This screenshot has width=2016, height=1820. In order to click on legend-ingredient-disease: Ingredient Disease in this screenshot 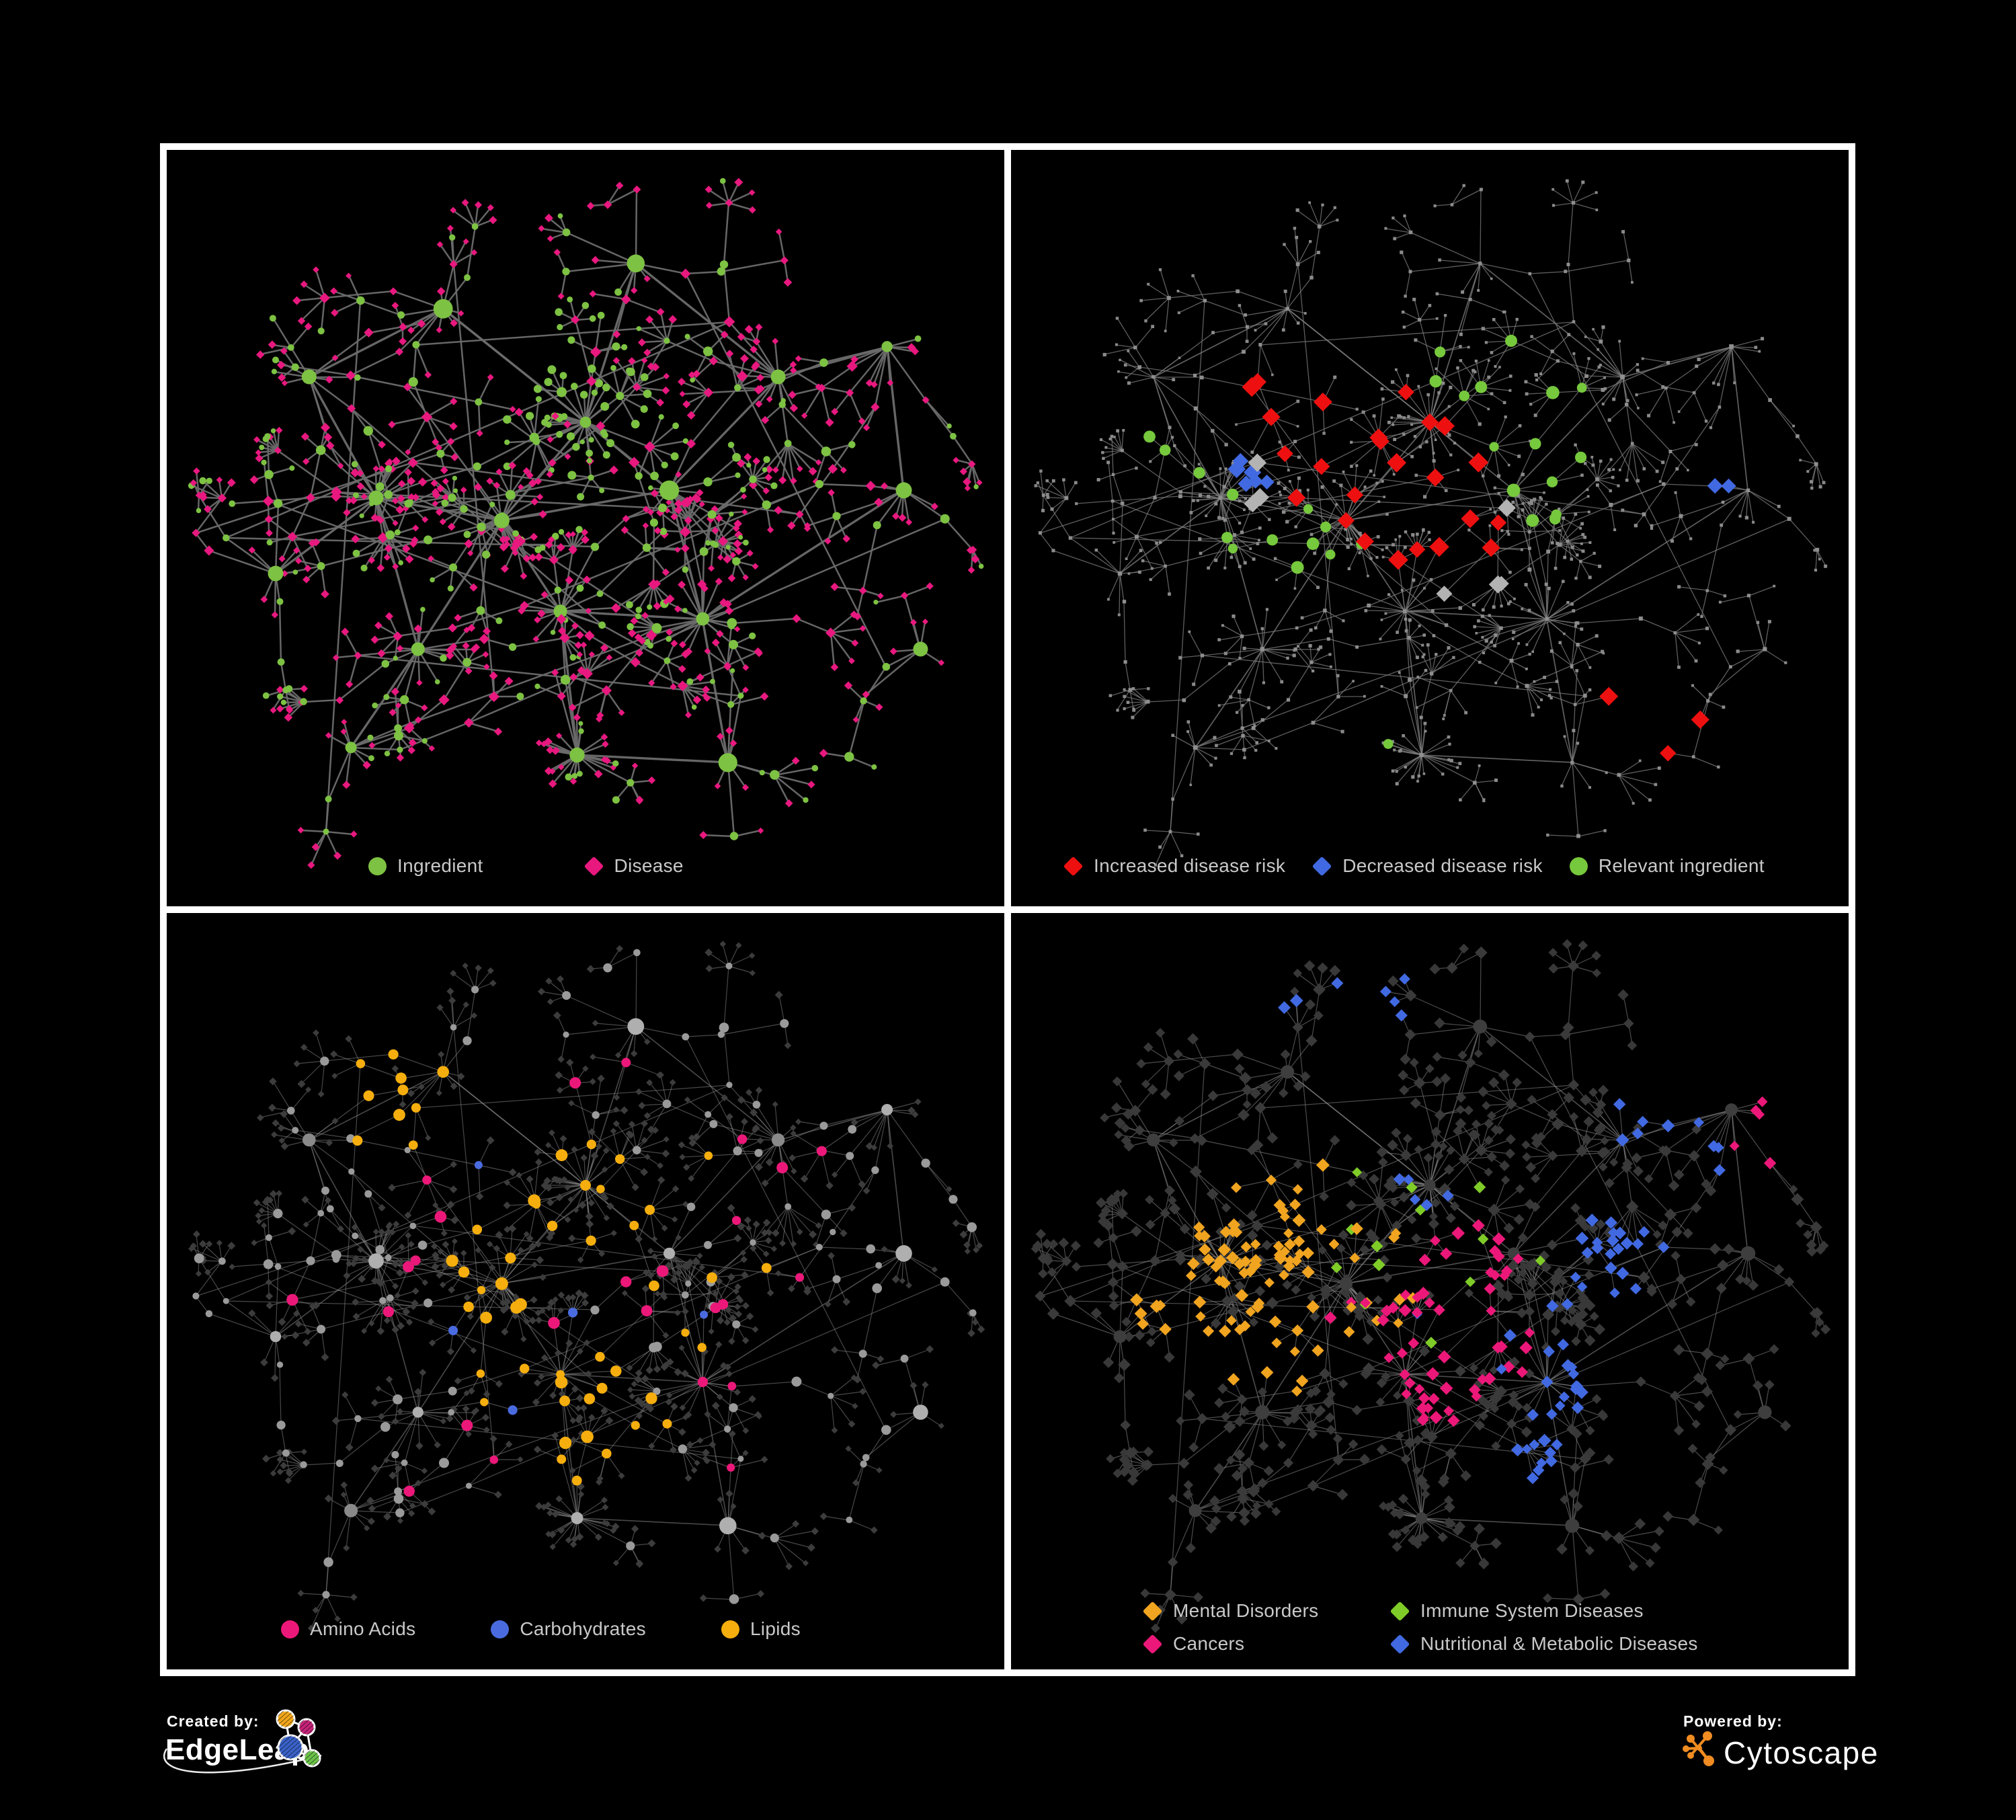, I will do `click(526, 866)`.